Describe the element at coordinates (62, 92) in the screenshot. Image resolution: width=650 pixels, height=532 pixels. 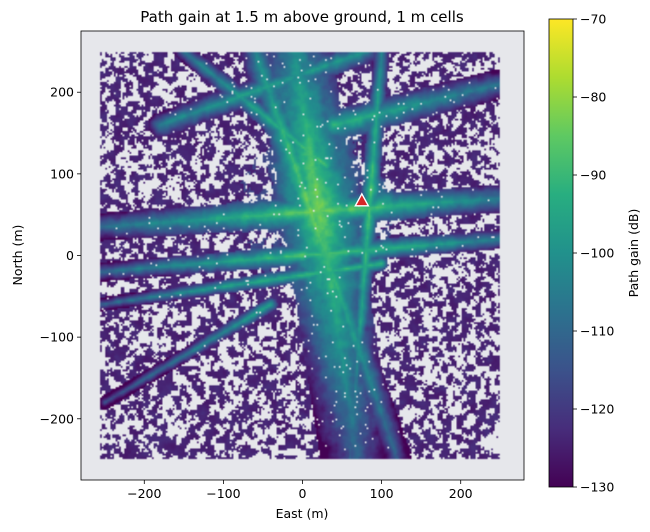
I see `y-tick-label: 200` at that location.